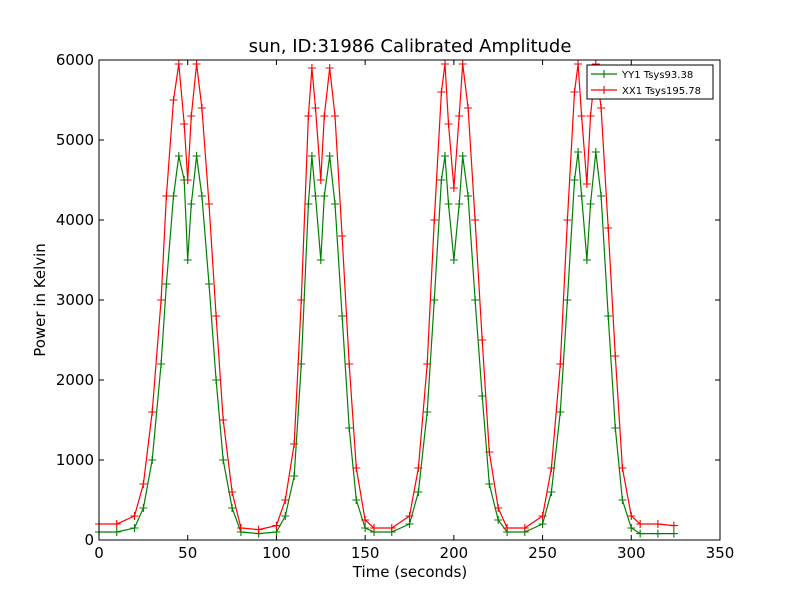 The image size is (800, 600). I want to click on legend: YY1 Tsys93.38 XX1 Tsys195.78, so click(650, 82).